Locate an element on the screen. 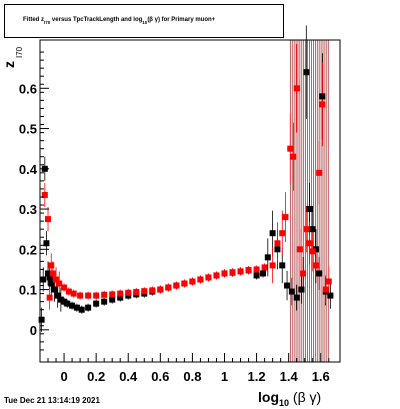 This screenshot has height=409, width=400. x-tick-label: 0 is located at coordinates (63, 376).